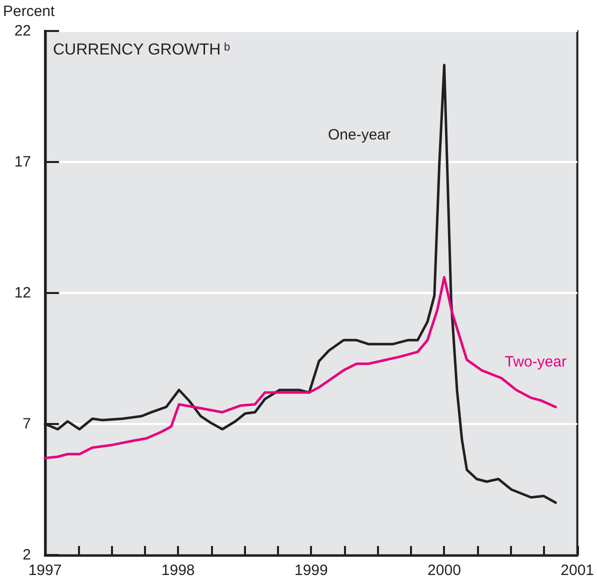 The width and height of the screenshot is (597, 584). I want to click on series-label: Two-year, so click(535, 361).